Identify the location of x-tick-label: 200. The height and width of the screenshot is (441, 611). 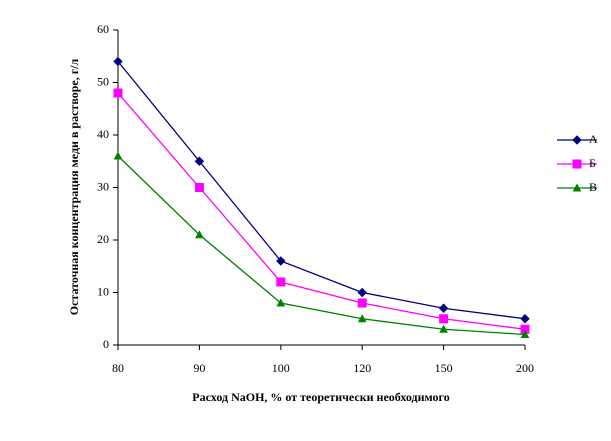
(525, 368).